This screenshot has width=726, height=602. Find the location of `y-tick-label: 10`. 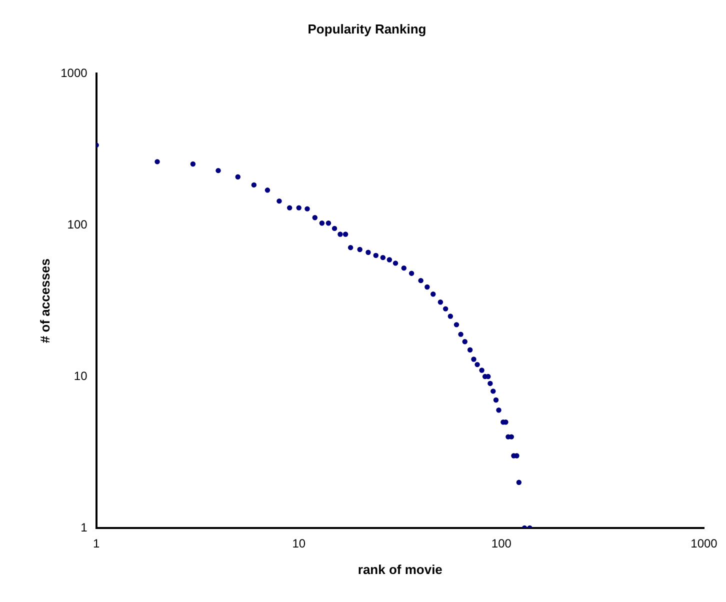

y-tick-label: 10 is located at coordinates (81, 375).